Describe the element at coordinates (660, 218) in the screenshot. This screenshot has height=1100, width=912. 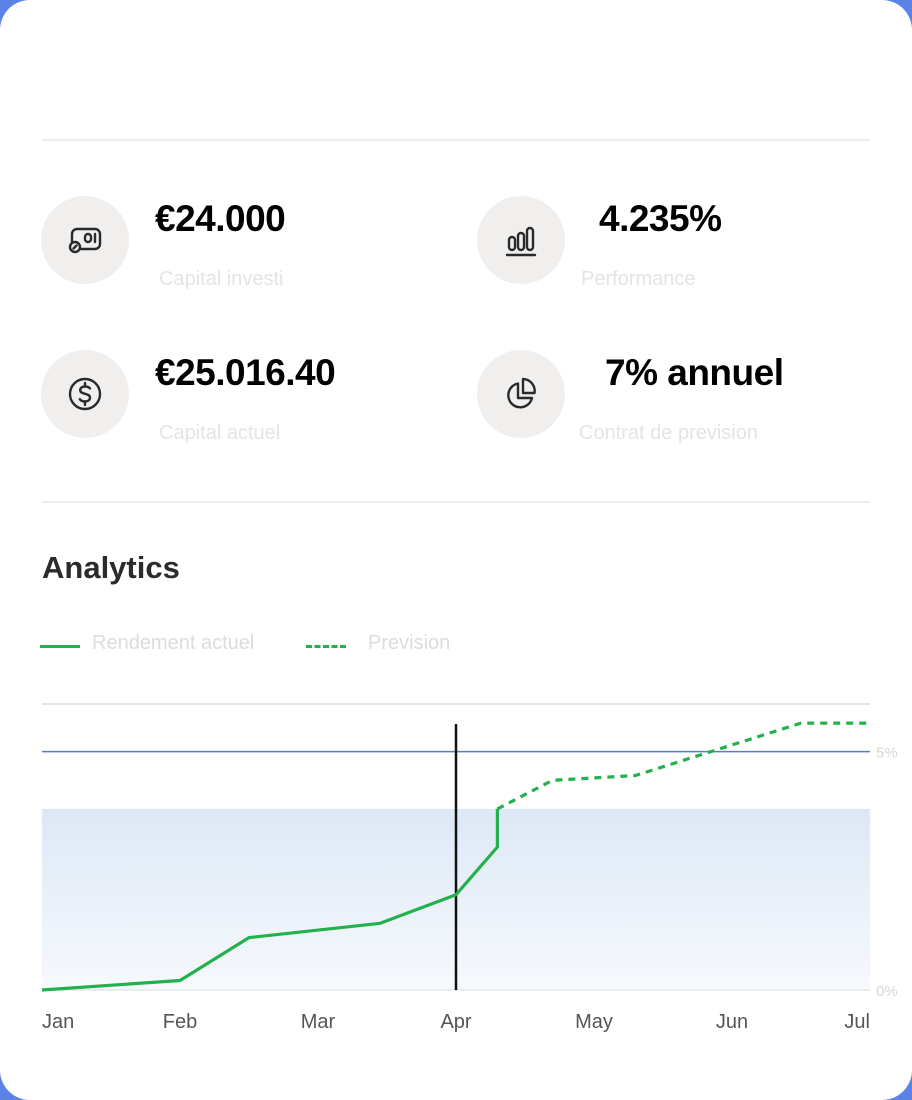
I see `stat-value: 4.235%` at that location.